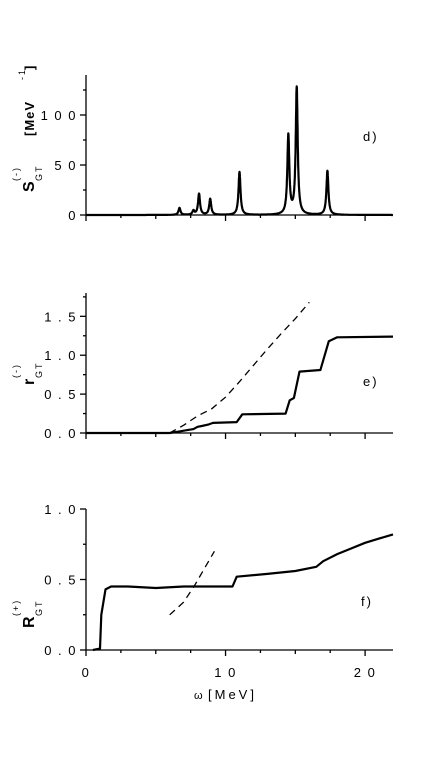 Image resolution: width=436 pixels, height=763 pixels. I want to click on x-label-symbol: ω, so click(200, 696).